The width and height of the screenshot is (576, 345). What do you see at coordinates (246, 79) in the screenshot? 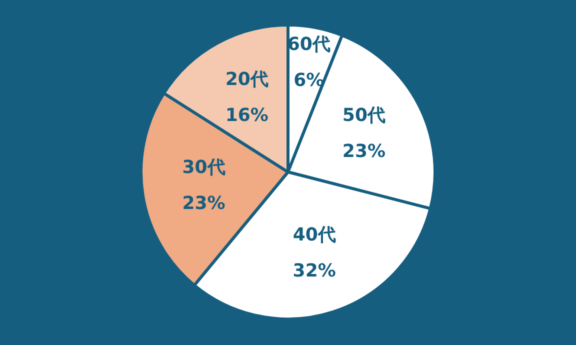
I see `slice-label: 20代` at bounding box center [246, 79].